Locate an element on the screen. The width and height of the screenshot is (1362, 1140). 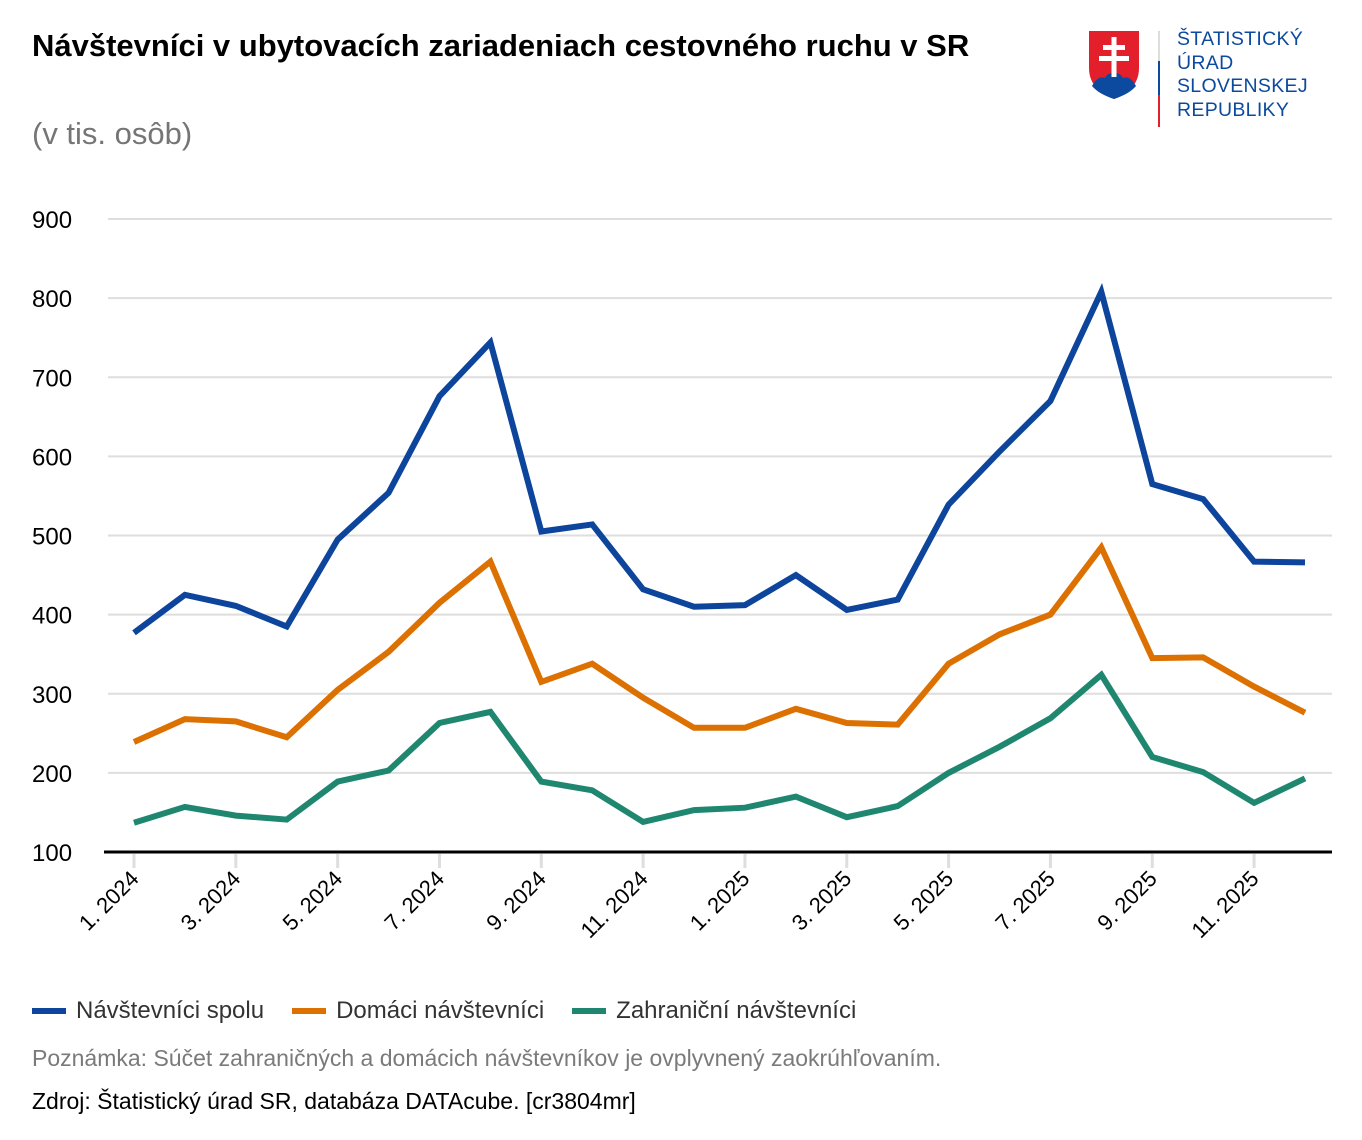
y-tick-label: 400 is located at coordinates (52, 616).